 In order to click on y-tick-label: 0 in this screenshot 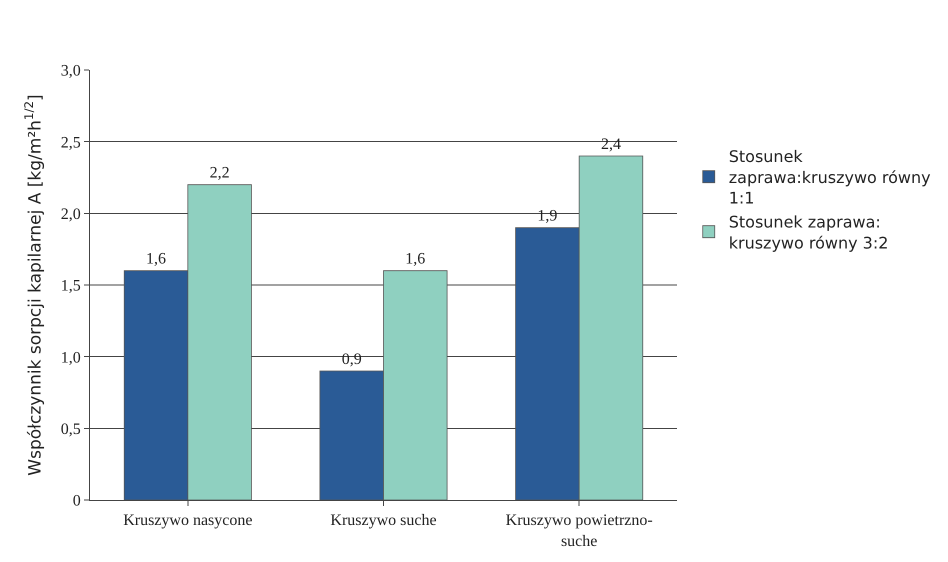, I will do `click(76, 501)`.